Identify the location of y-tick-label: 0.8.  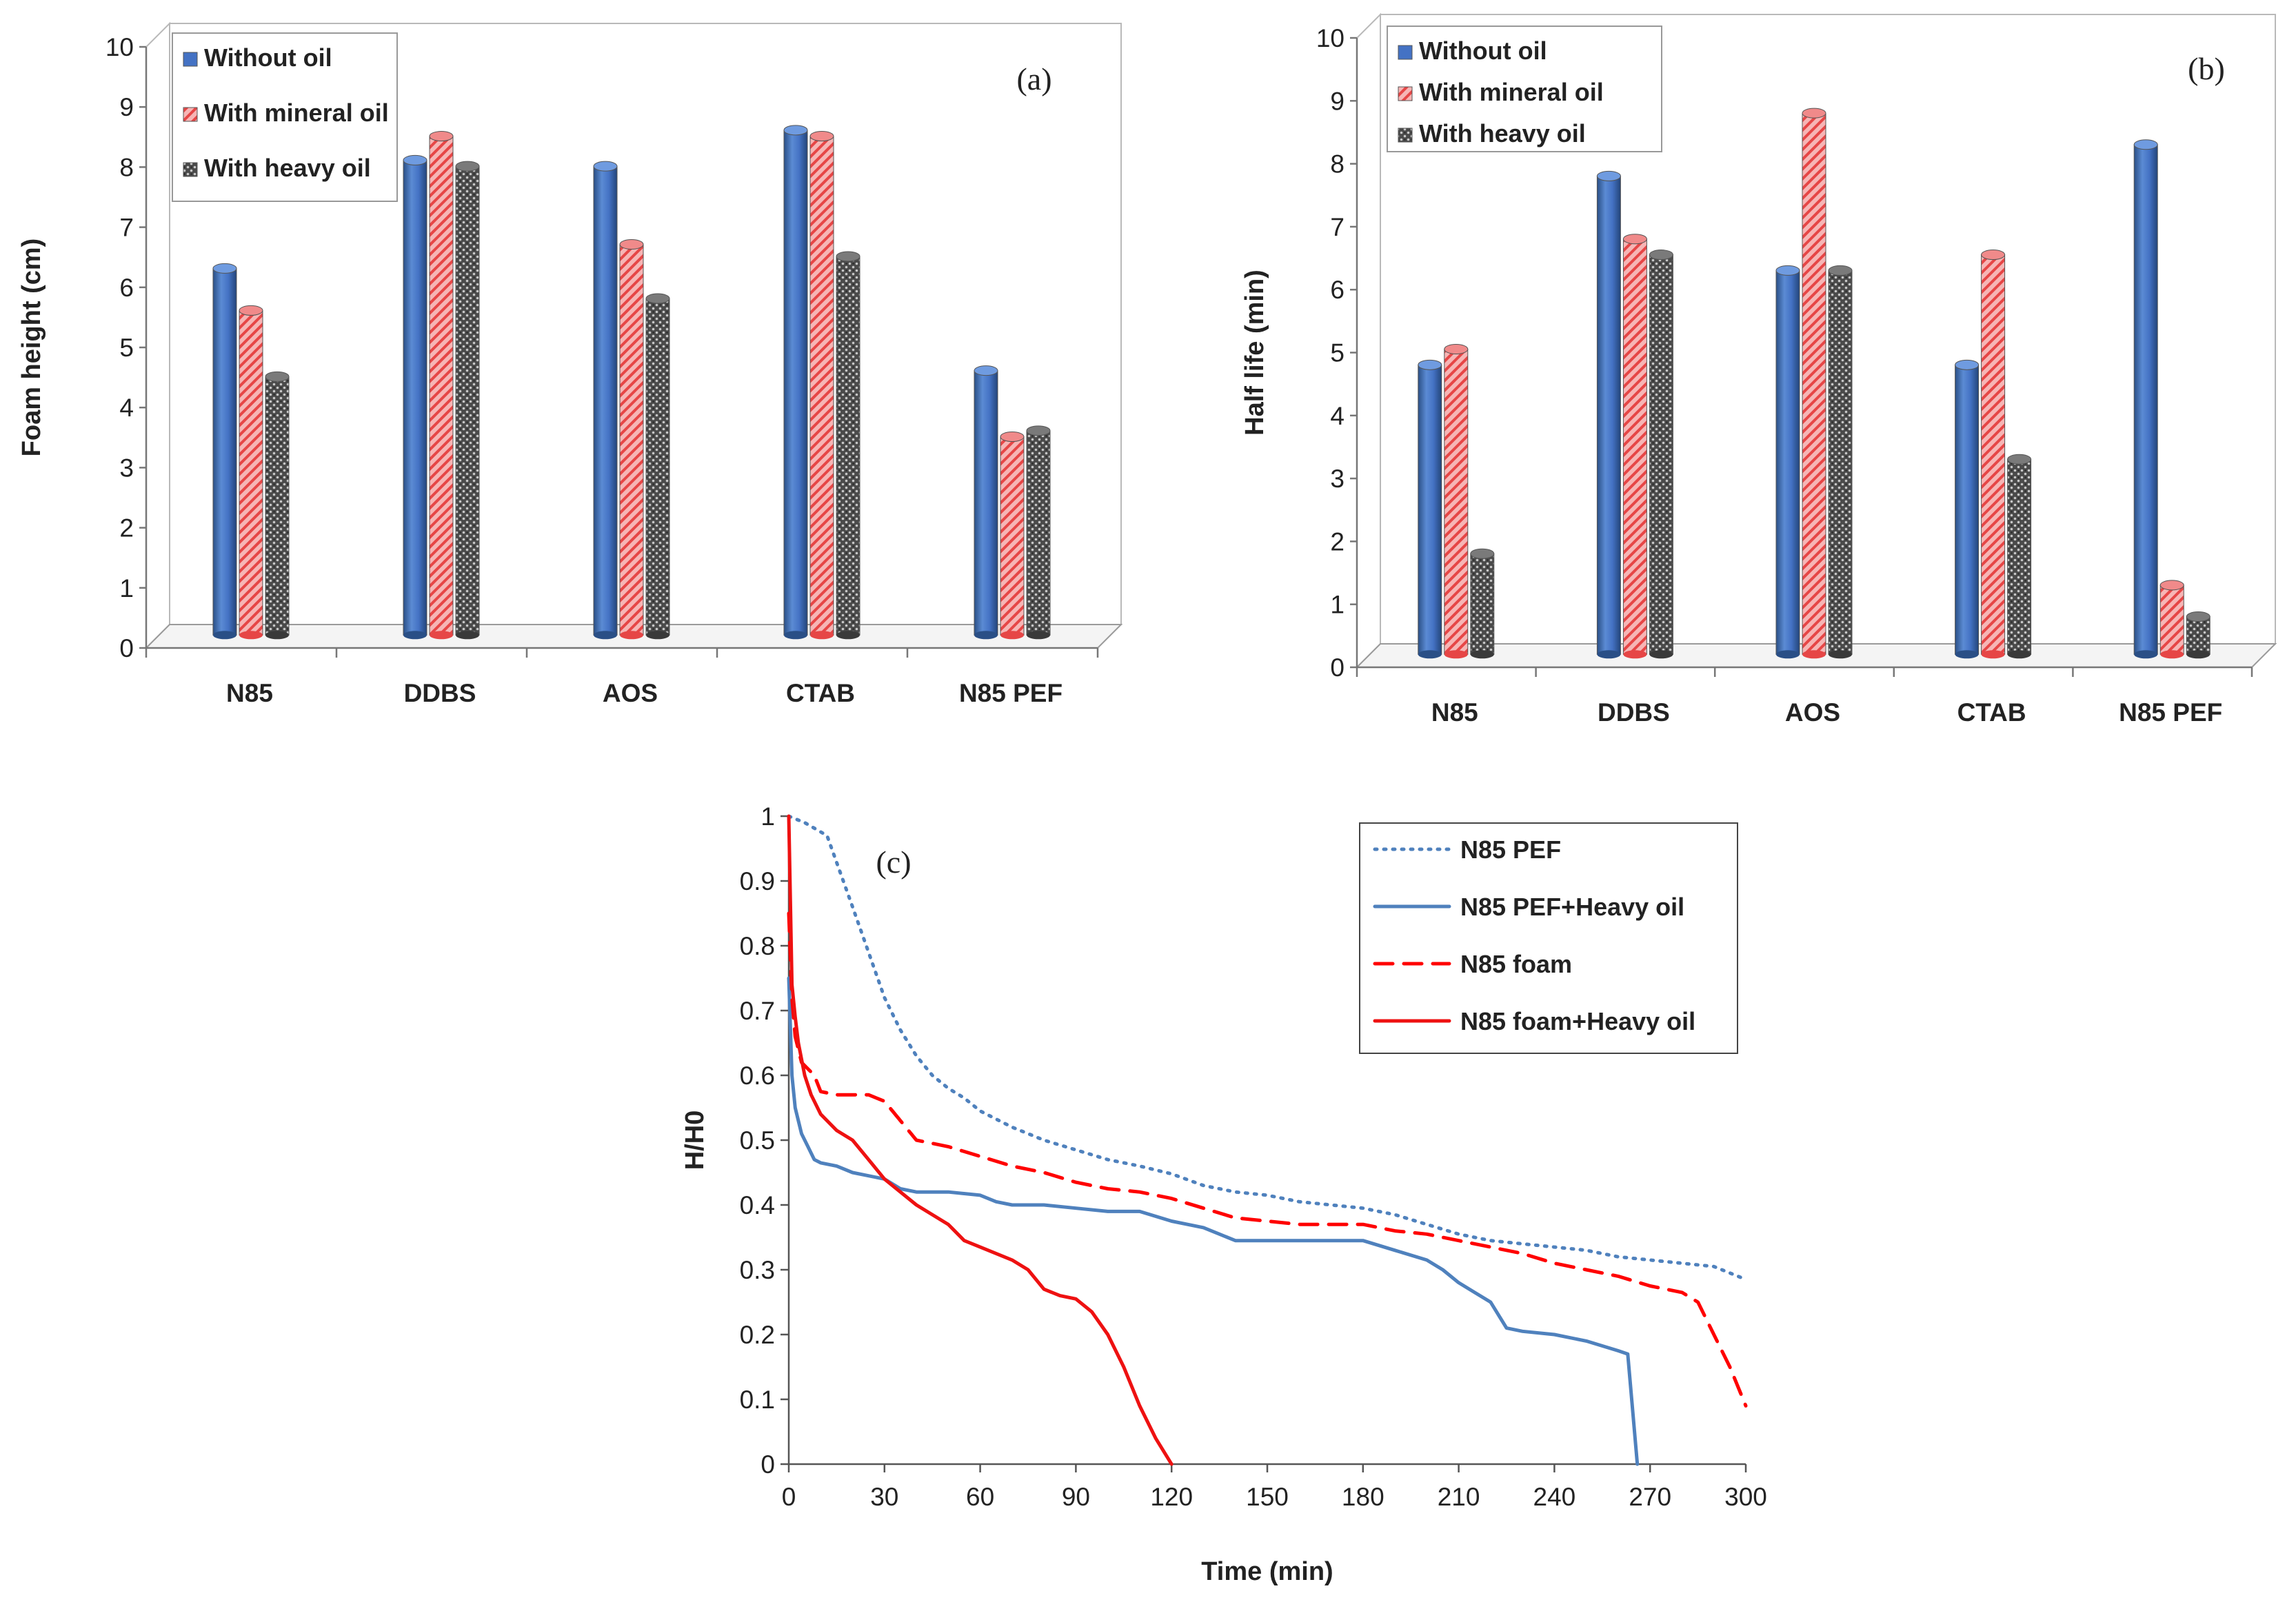
(758, 946).